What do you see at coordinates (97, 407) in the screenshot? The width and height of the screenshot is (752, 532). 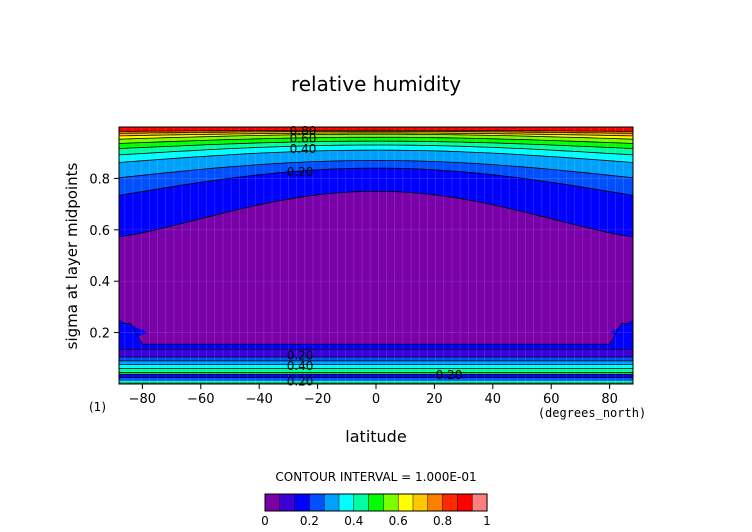 I see `panel-label: (1)` at bounding box center [97, 407].